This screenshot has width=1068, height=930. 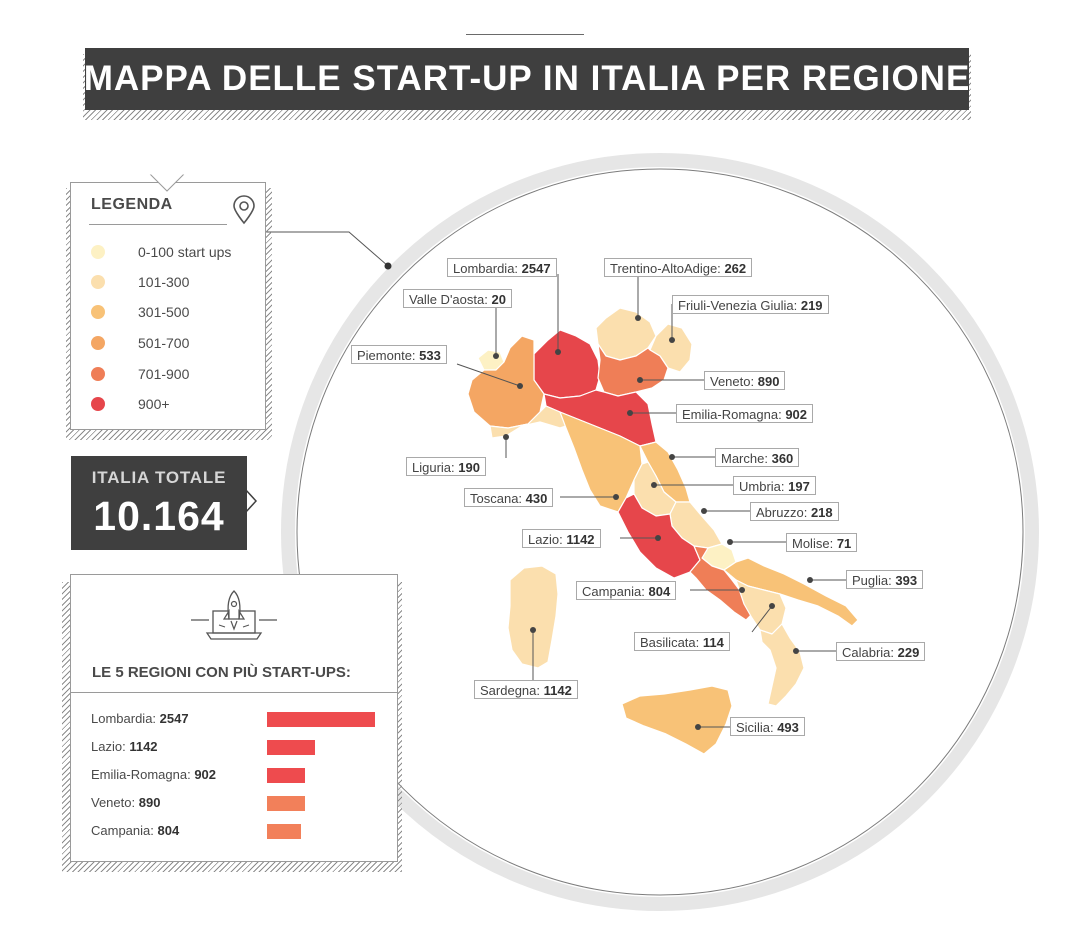 I want to click on dot-abruzzo, so click(x=704, y=511).